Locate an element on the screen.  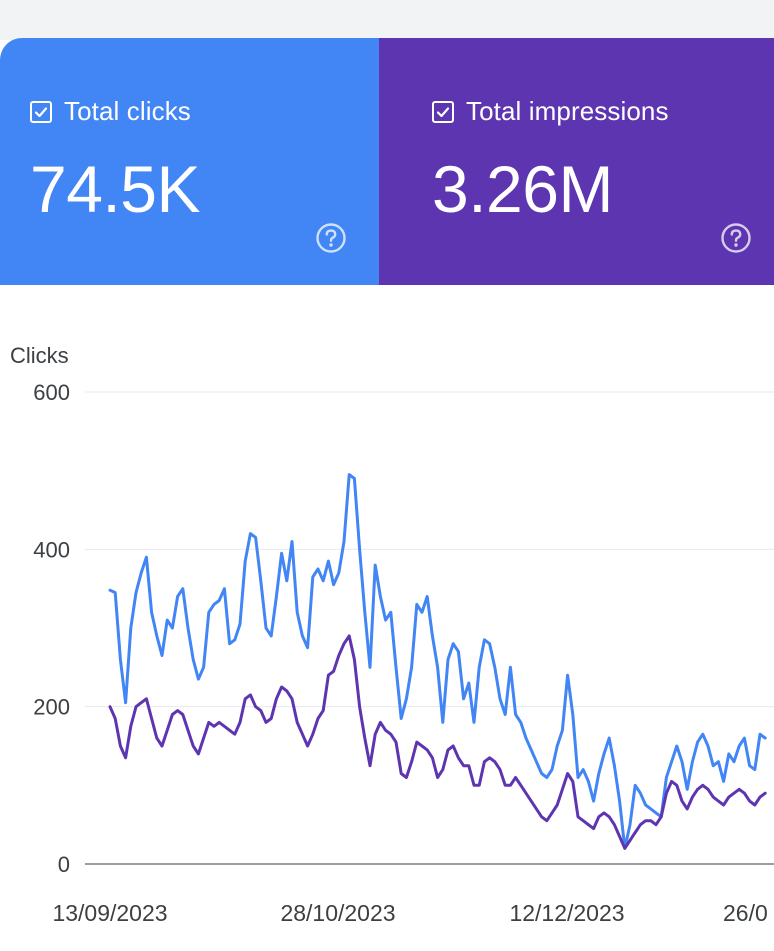
x-tick-label: 13/09/2023 is located at coordinates (109, 913).